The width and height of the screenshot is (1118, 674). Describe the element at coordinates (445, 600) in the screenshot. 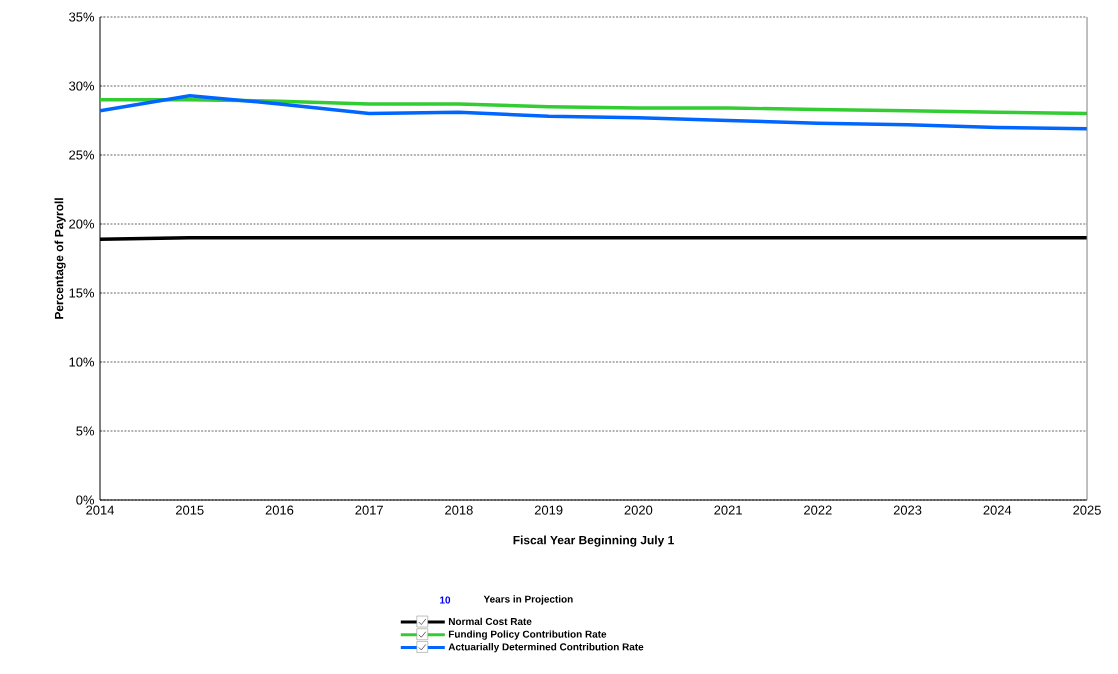

I see `text: 10` at that location.